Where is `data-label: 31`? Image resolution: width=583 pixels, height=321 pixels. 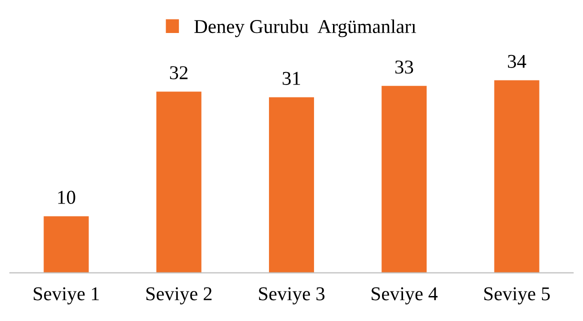 data-label: 31 is located at coordinates (291, 78).